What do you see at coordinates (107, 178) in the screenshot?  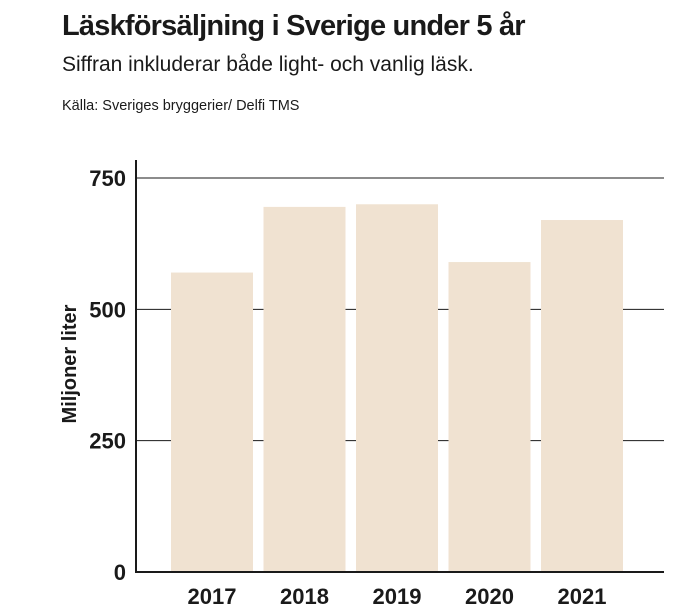 I see `y-tick-label: 750` at bounding box center [107, 178].